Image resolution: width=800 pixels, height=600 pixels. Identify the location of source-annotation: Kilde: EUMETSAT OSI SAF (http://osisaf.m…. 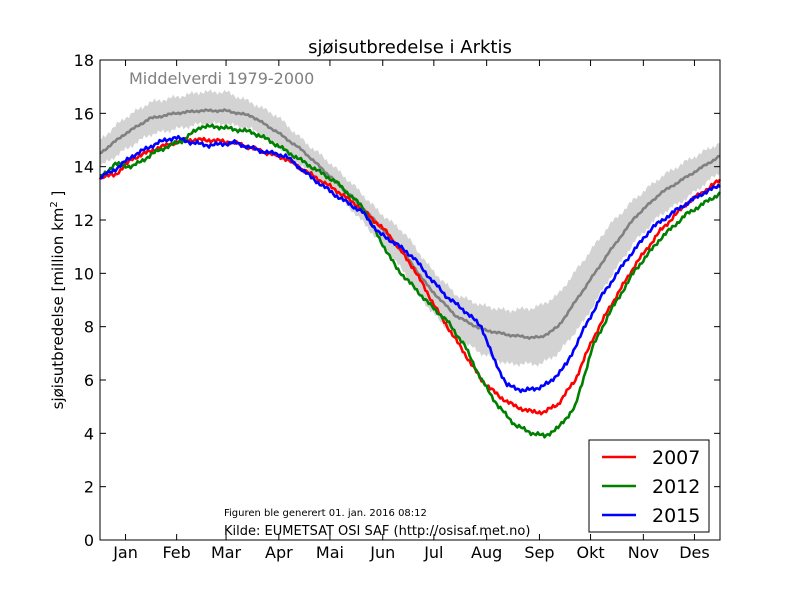
(377, 531).